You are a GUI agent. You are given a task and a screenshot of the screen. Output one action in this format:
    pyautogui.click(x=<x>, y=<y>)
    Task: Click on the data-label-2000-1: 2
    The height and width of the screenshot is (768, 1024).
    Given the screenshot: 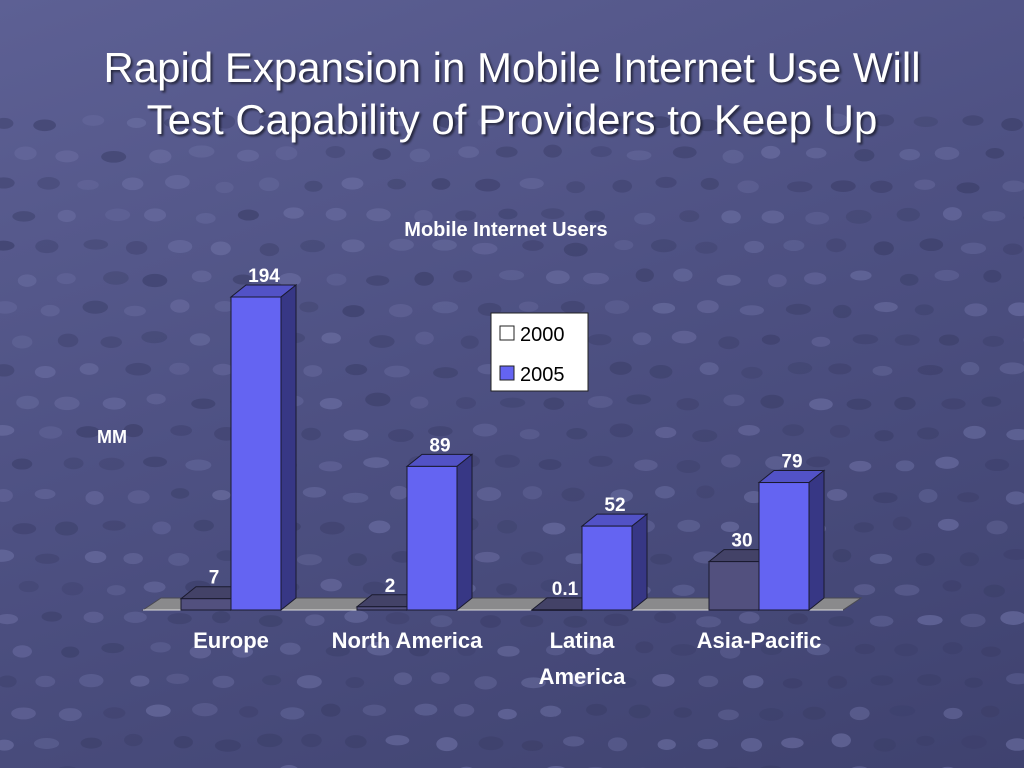 What is the action you would take?
    pyautogui.click(x=390, y=586)
    